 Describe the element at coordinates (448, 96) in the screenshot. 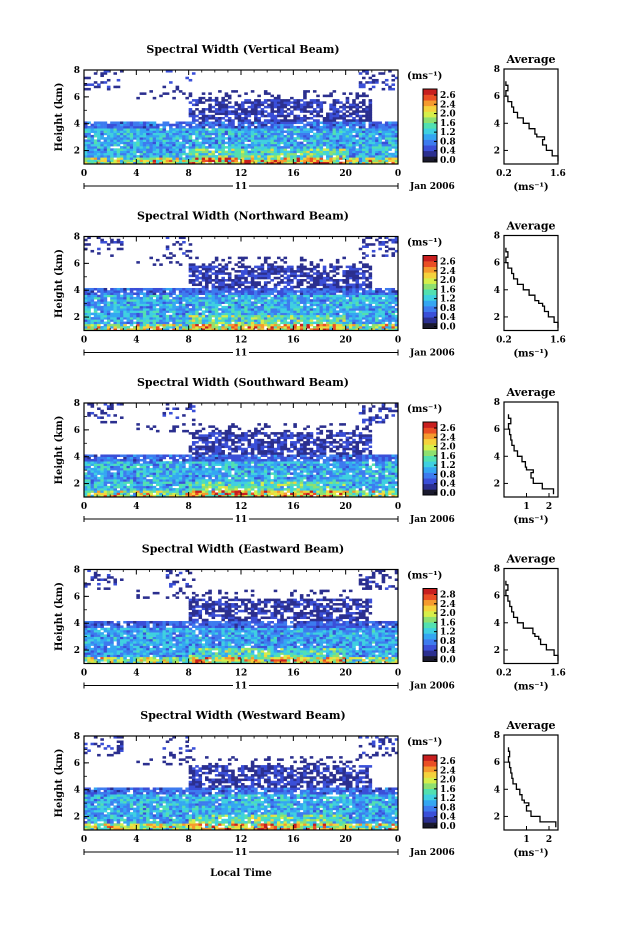

I see `colorbar-tick-label: 2.6` at that location.